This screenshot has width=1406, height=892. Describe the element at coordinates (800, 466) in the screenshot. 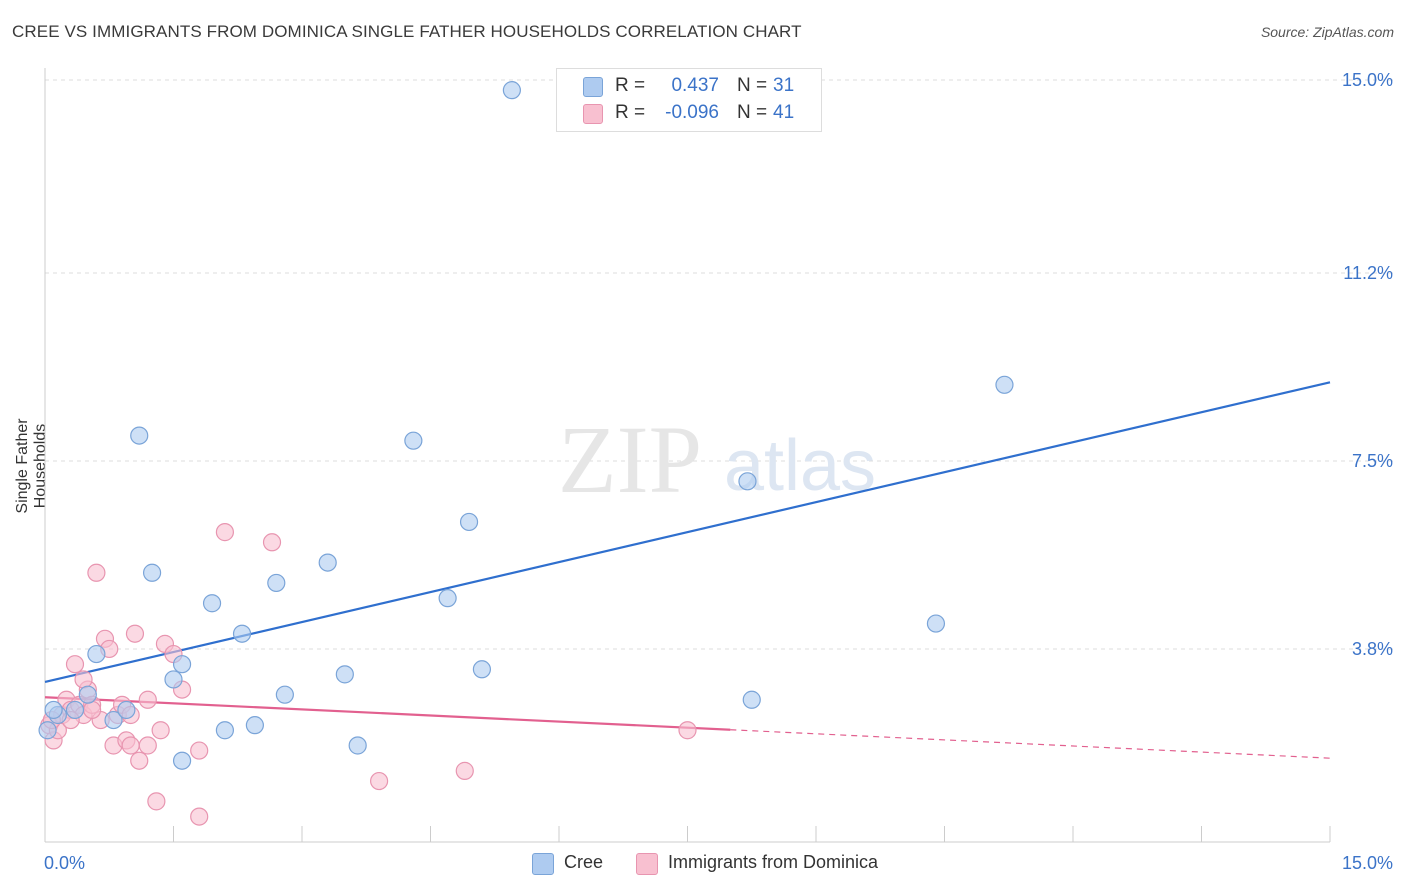

I see `watermark-atlas: atlas` at that location.